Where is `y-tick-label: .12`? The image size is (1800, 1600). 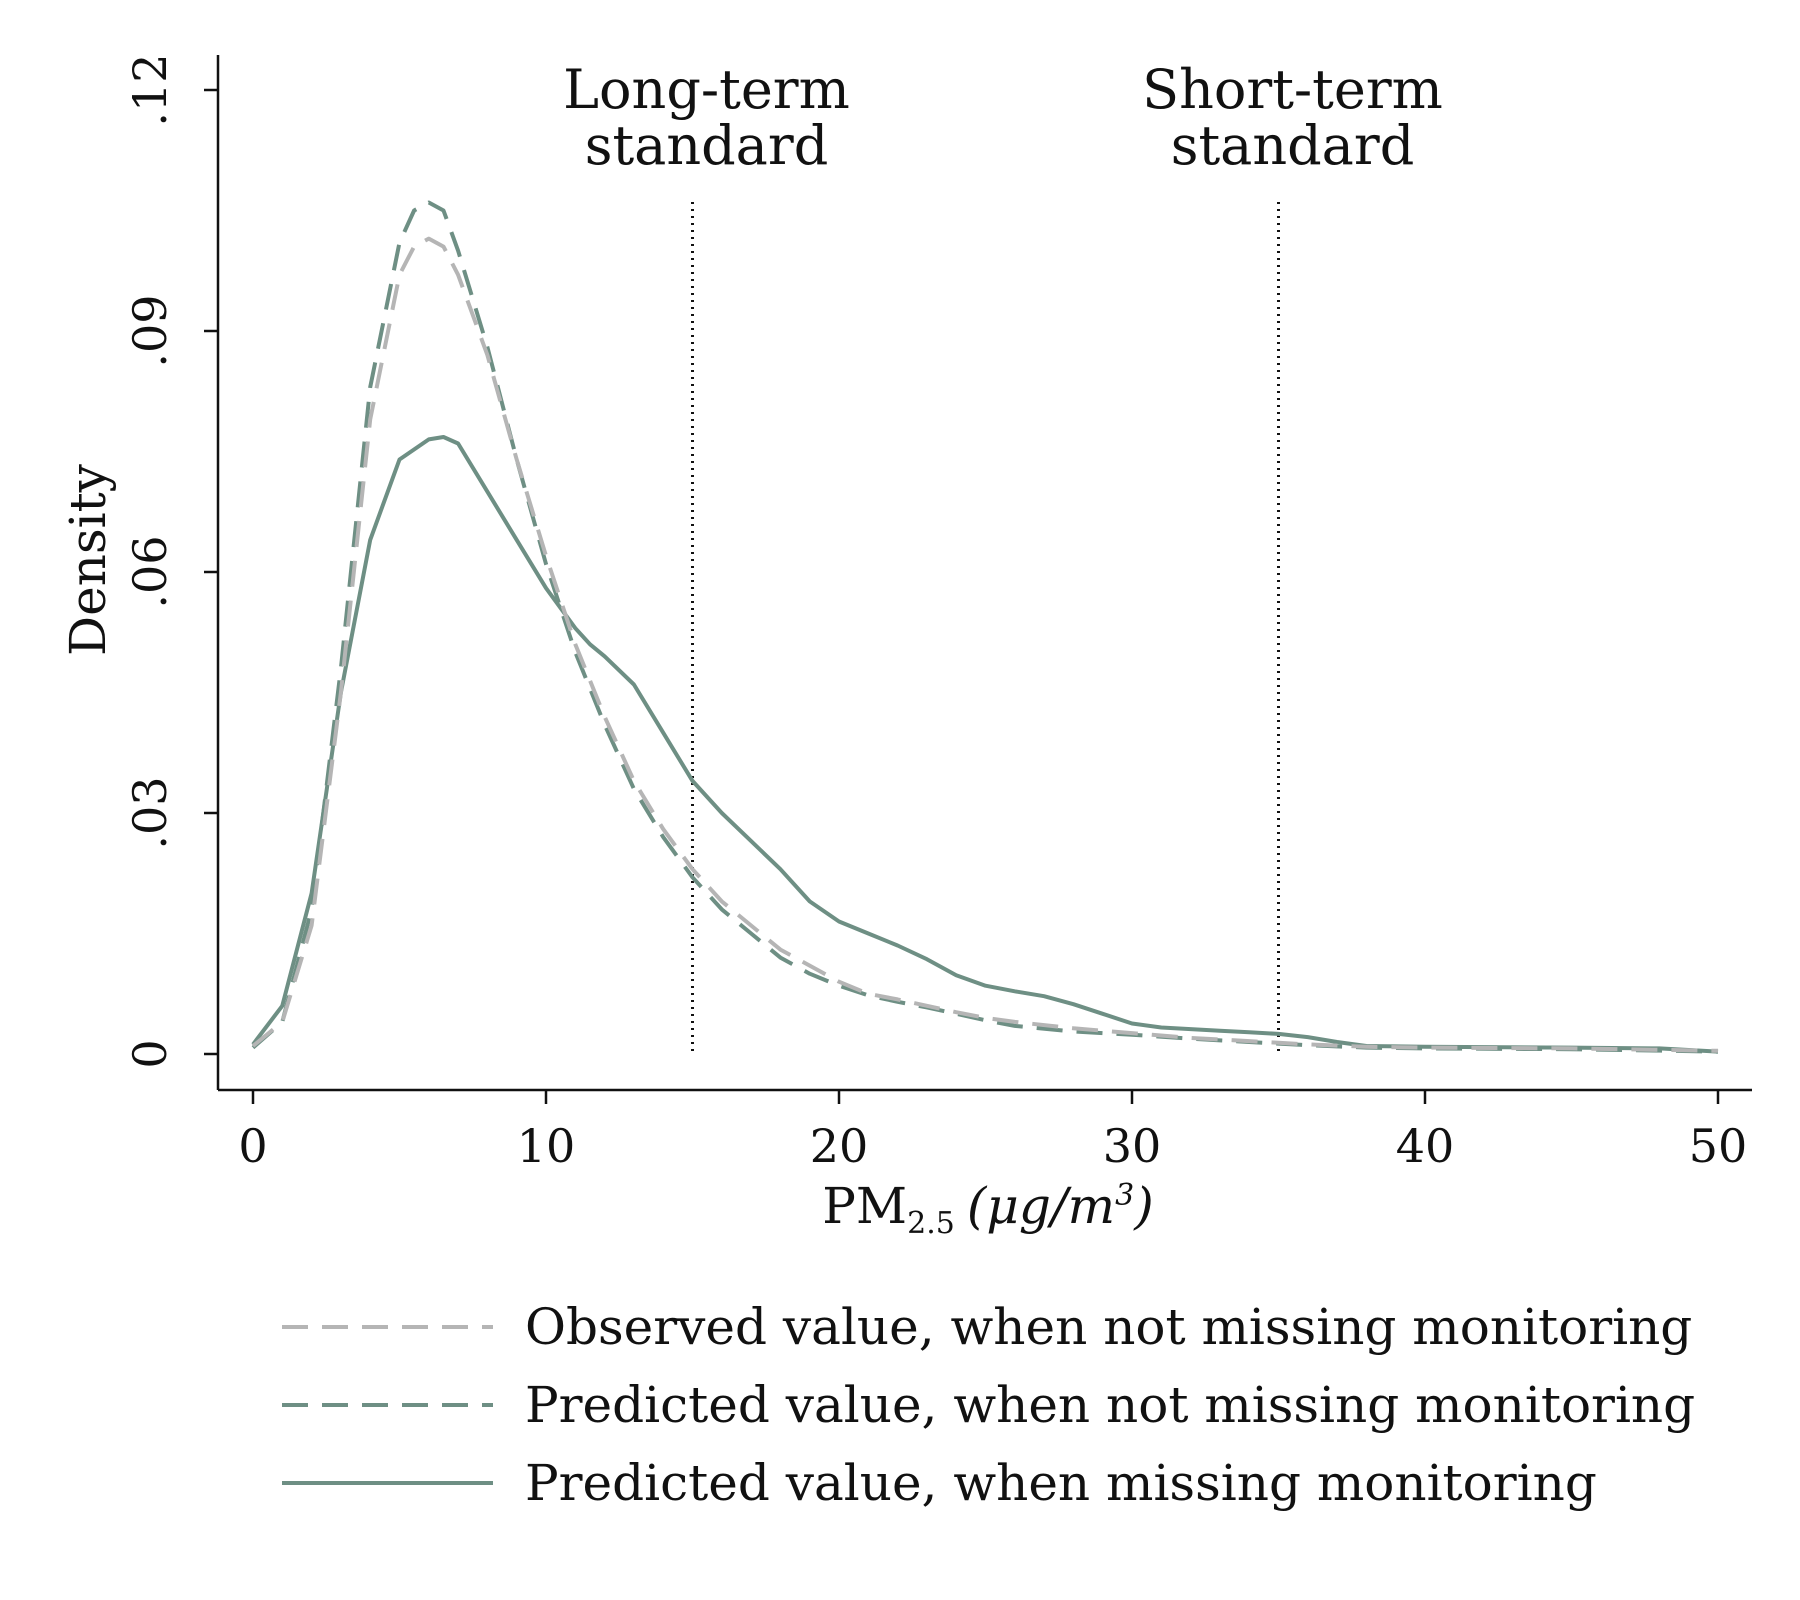
y-tick-label: .12 is located at coordinates (150, 89).